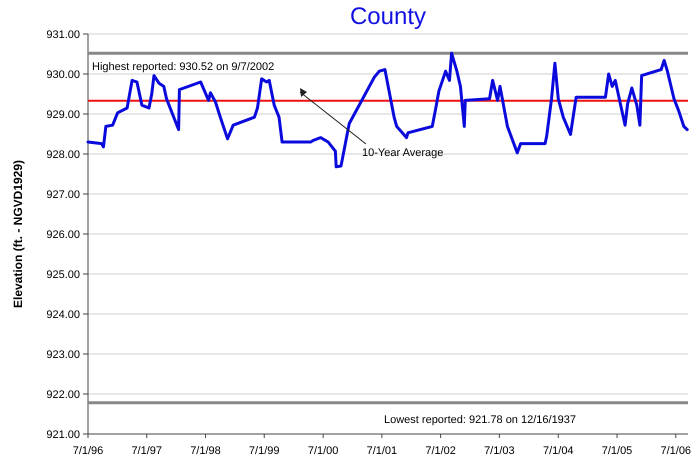 The height and width of the screenshot is (472, 700). Describe the element at coordinates (676, 451) in the screenshot. I see `x-tick-label: 7/1/06` at that location.